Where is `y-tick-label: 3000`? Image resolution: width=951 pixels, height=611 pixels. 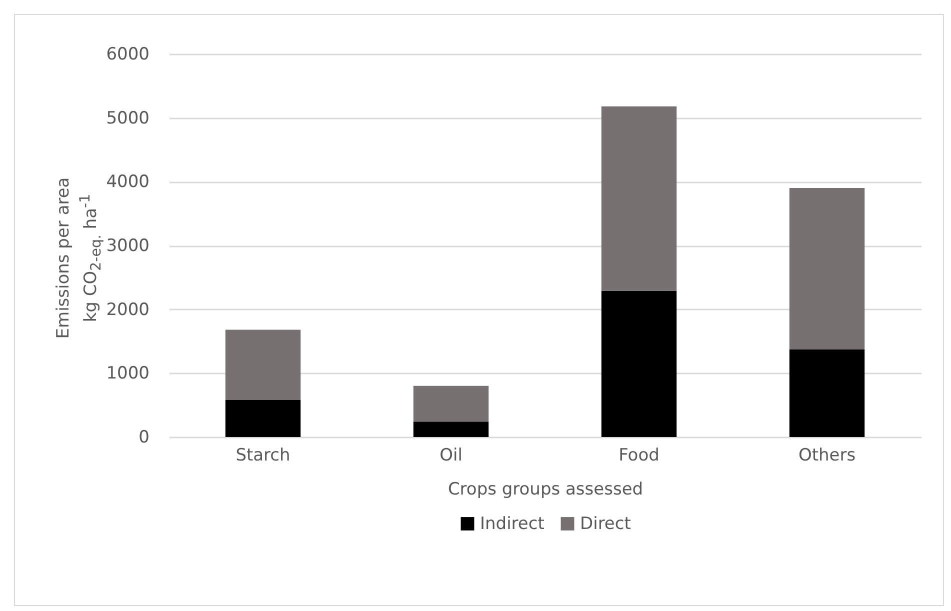
y-tick-label: 3000 is located at coordinates (128, 246).